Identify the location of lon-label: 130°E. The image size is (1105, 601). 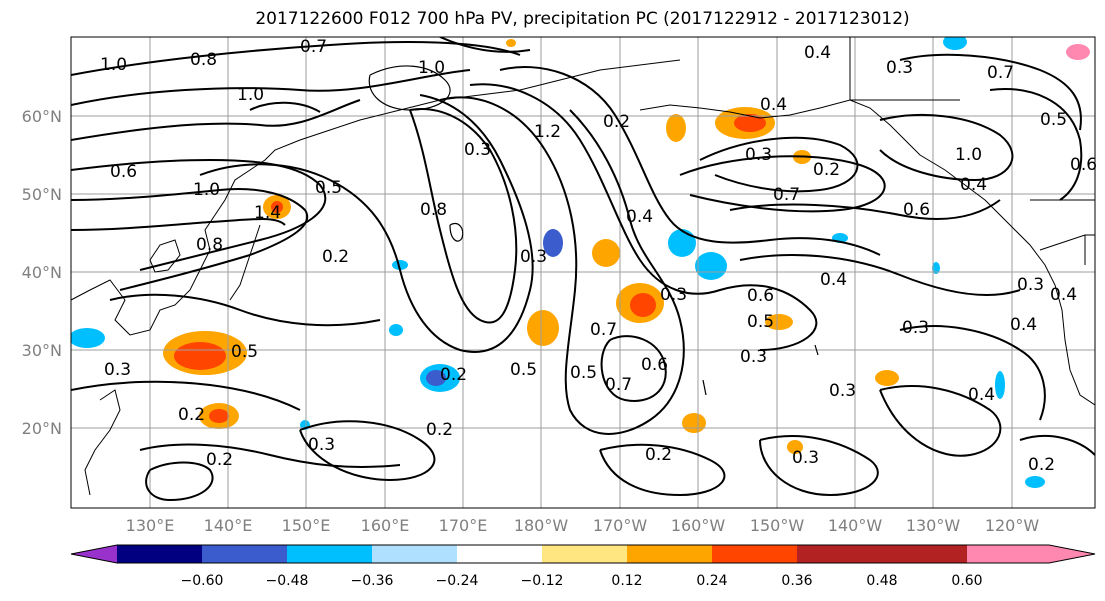
(150, 525).